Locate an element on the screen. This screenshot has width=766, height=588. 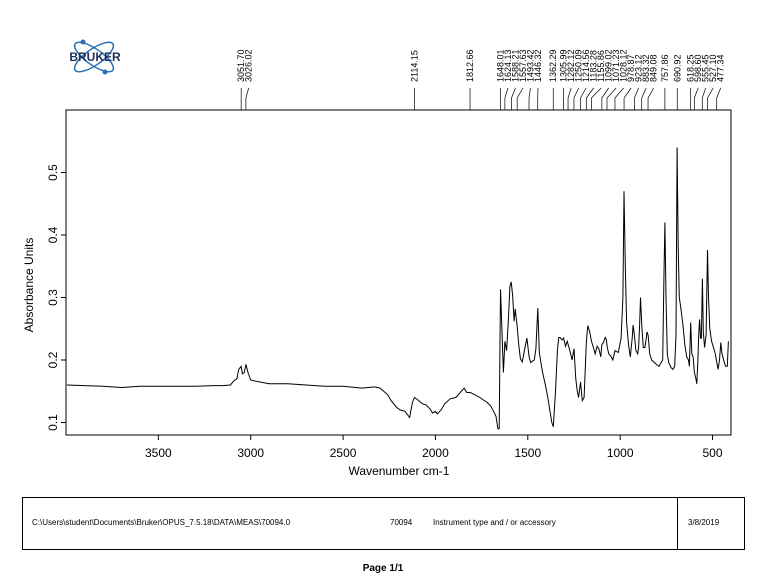
peak-label: 1282.12 is located at coordinates (571, 65).